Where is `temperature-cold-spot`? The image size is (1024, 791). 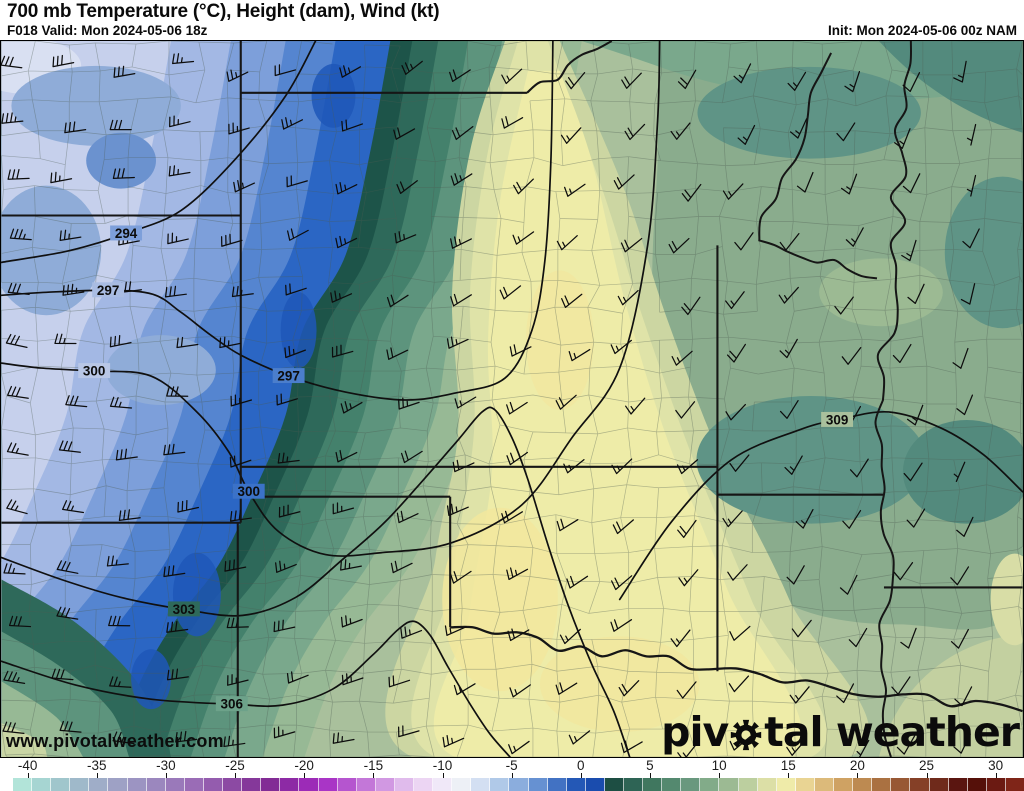
temperature-cold-spot is located at coordinates (151, 679).